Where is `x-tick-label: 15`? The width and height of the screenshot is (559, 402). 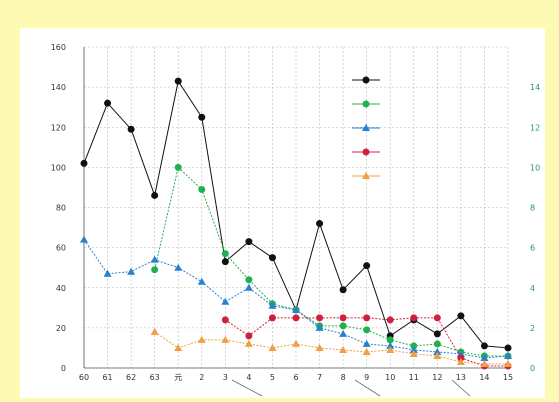 x-tick-label: 15 is located at coordinates (508, 377).